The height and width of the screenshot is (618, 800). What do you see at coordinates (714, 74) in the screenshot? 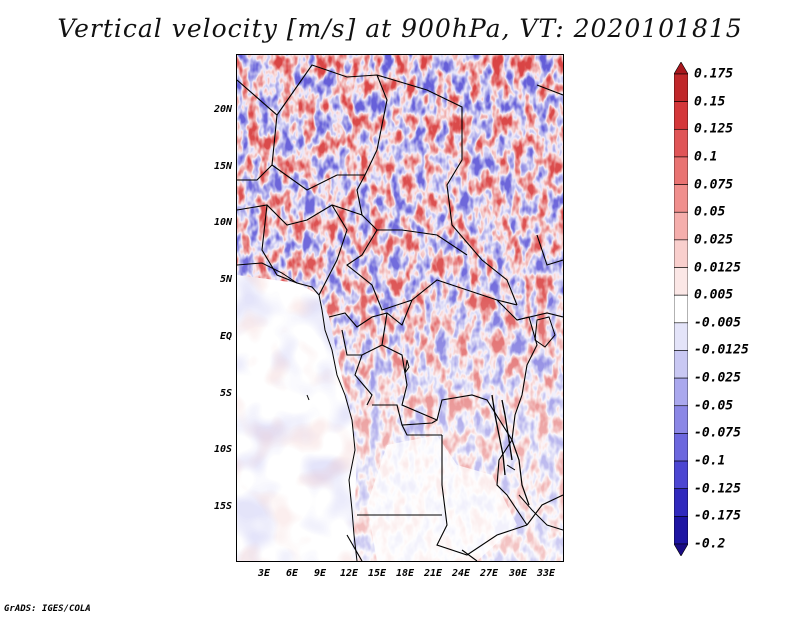
I see `colorbar-label: 0.175` at bounding box center [714, 74].